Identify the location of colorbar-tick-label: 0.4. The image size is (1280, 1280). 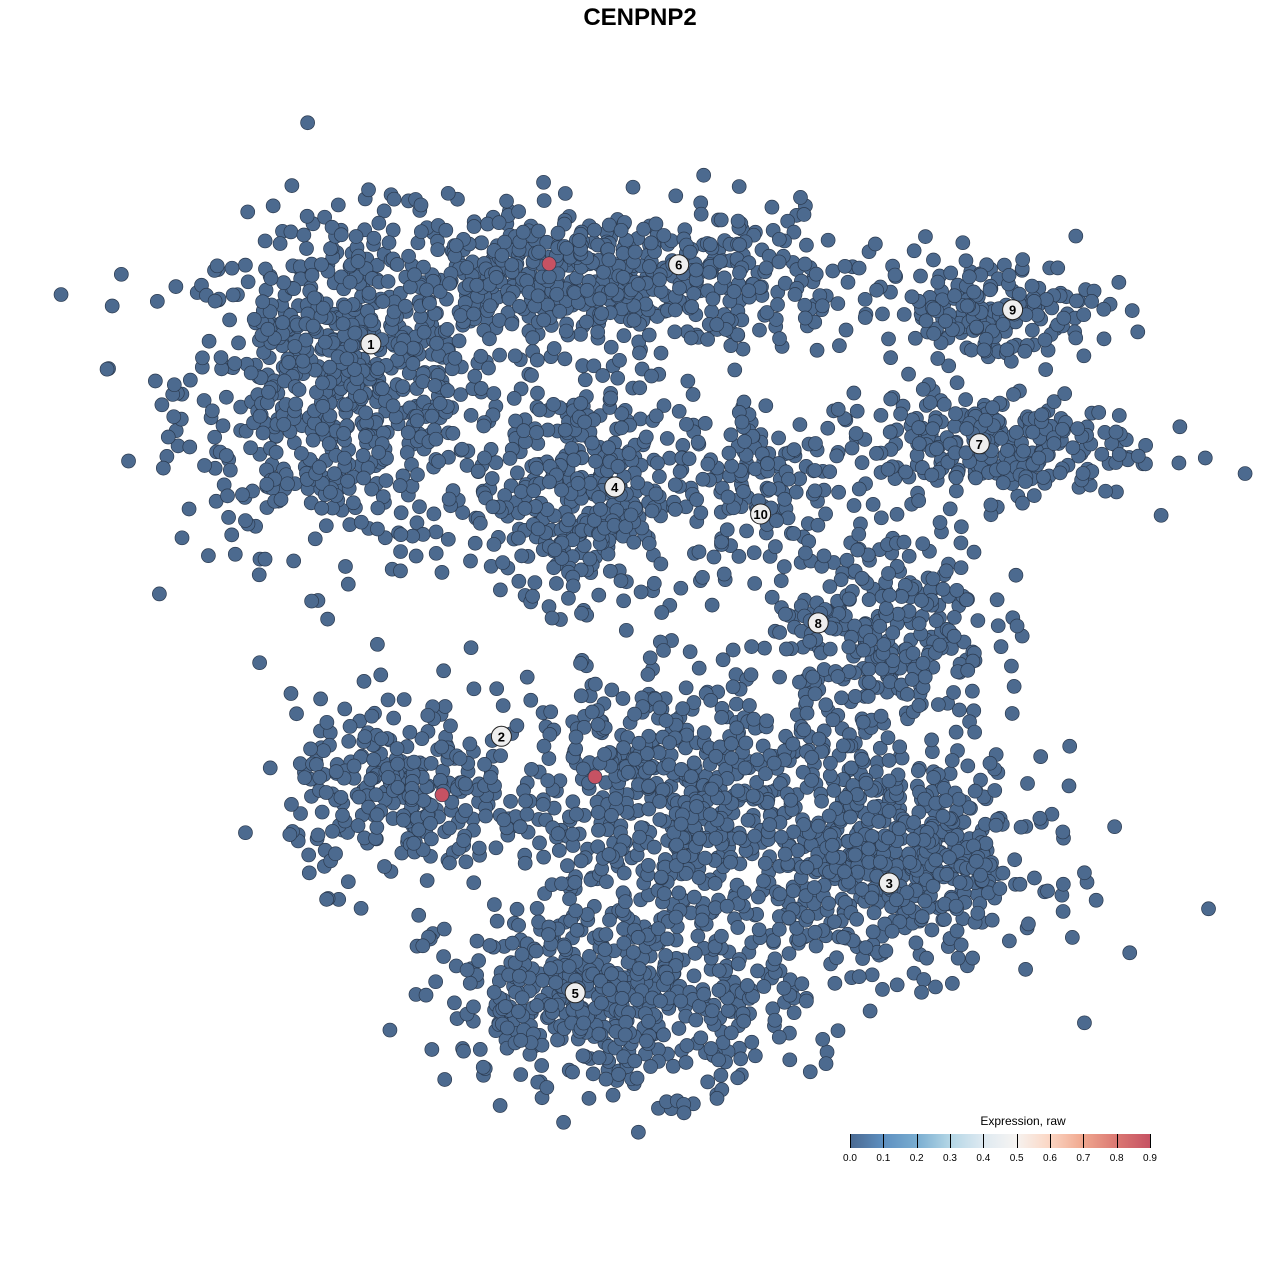
(983, 1158).